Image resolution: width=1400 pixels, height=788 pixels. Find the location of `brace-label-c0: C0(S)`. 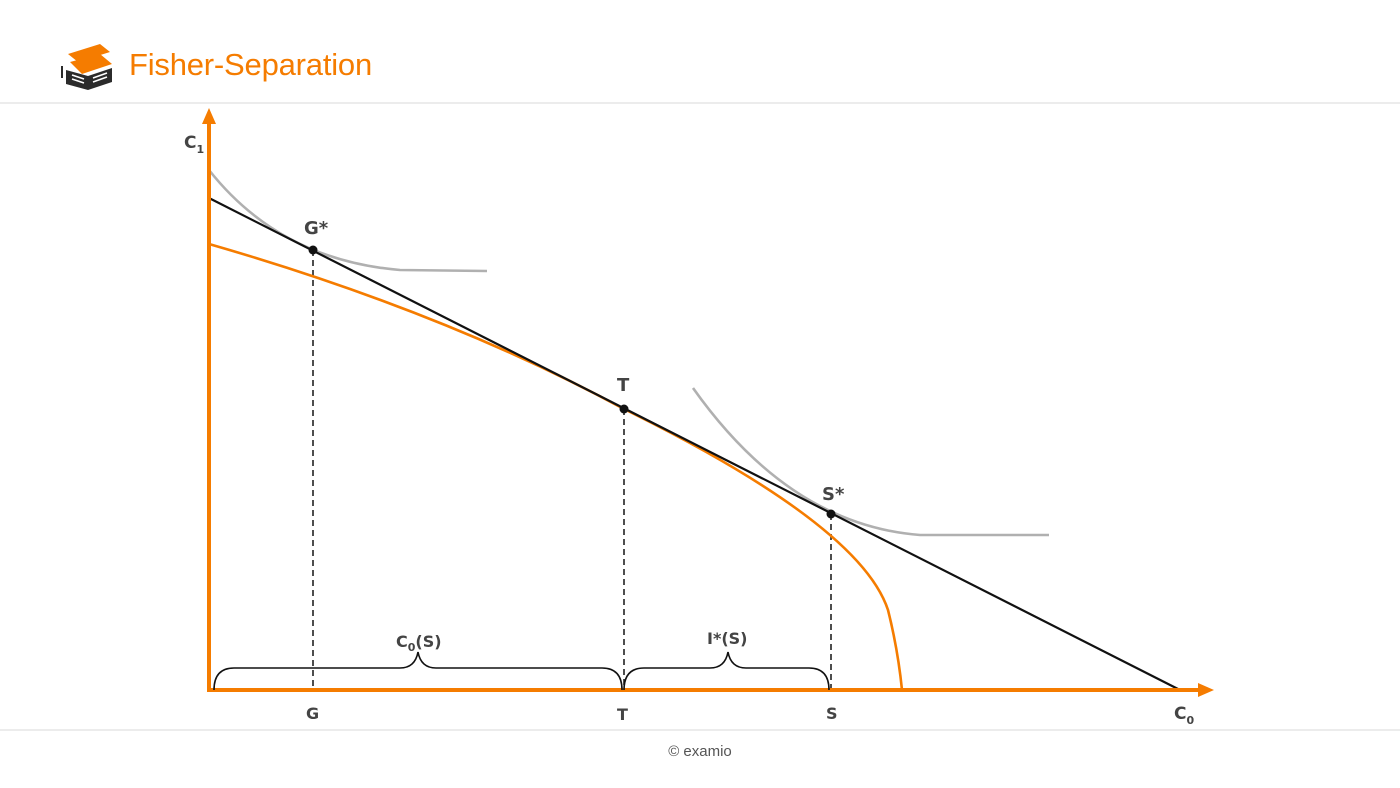

brace-label-c0: C0(S) is located at coordinates (419, 643).